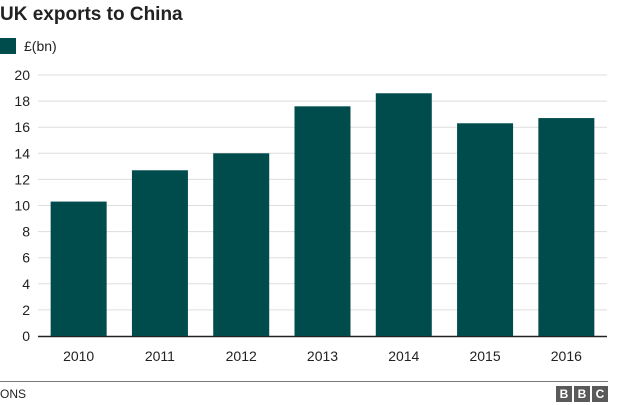 The height and width of the screenshot is (405, 640). Describe the element at coordinates (22, 153) in the screenshot. I see `y-tick-label: 14` at that location.